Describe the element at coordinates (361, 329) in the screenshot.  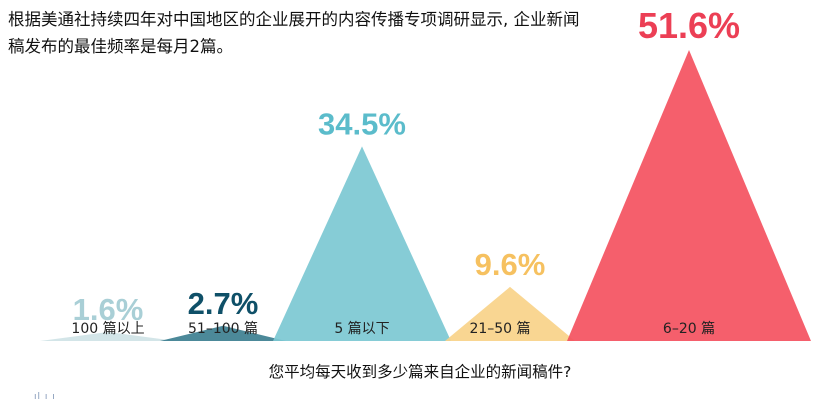
I see `category-label-3: 5 篇以下` at that location.